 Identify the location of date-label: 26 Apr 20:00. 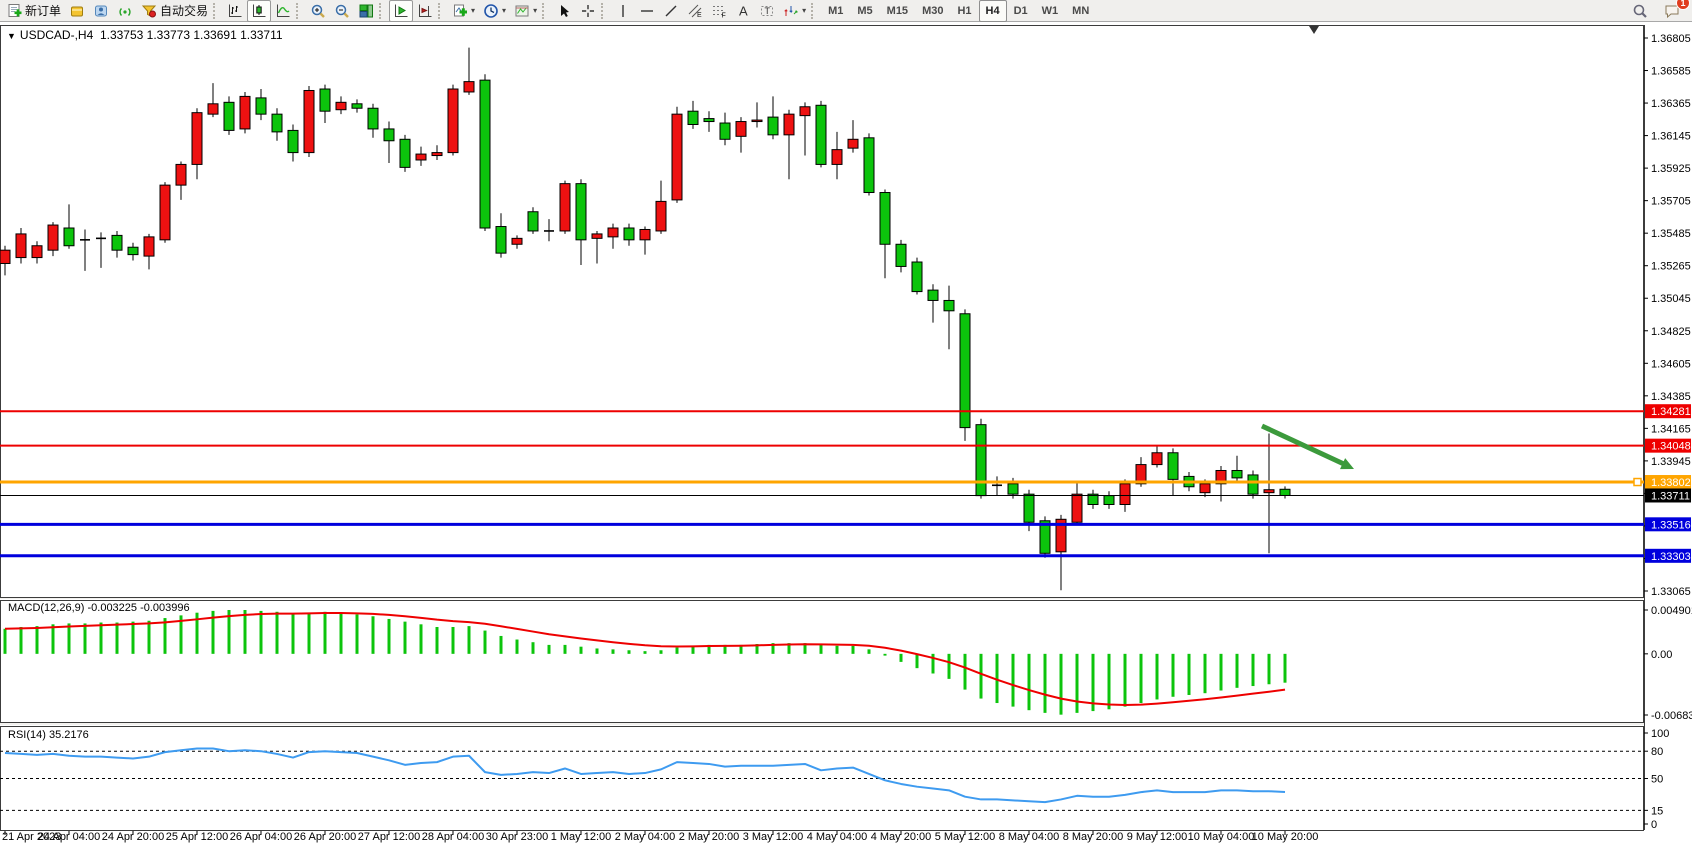
(325, 837).